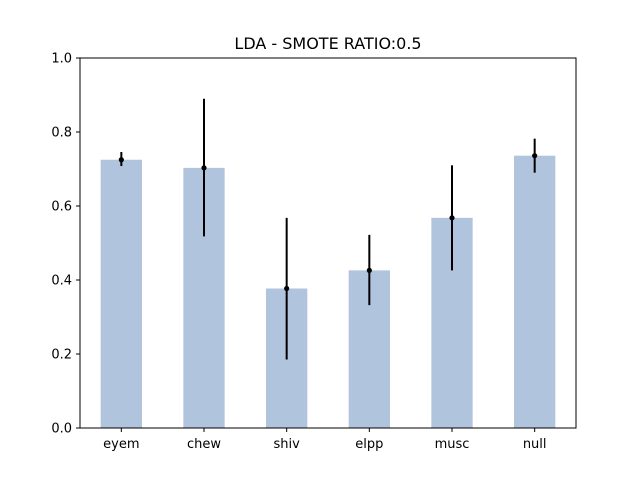 The image size is (640, 480). Describe the element at coordinates (61, 59) in the screenshot. I see `y-tick-label: 1.0` at that location.